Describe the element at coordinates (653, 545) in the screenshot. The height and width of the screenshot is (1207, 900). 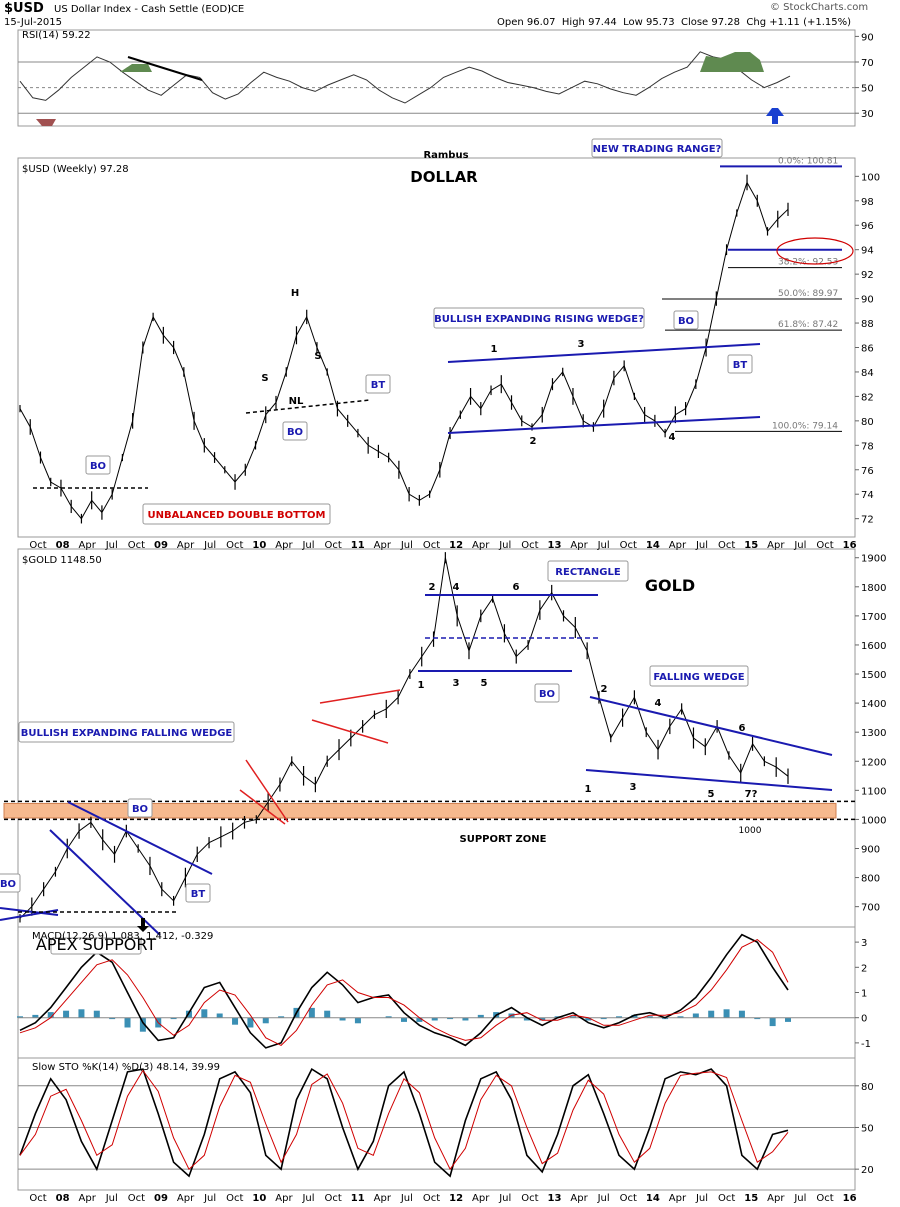
I see `x-tick-label: 14` at that location.